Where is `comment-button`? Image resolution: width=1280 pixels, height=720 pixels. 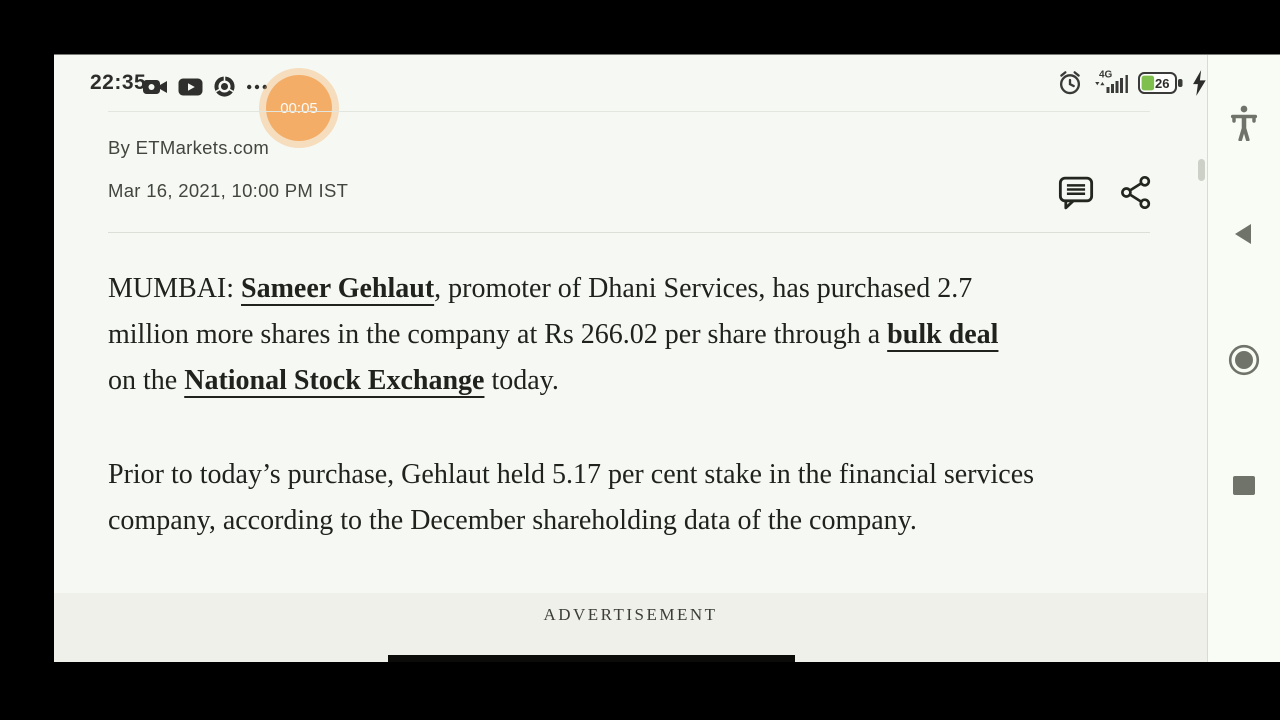
comment-button is located at coordinates (1076, 195).